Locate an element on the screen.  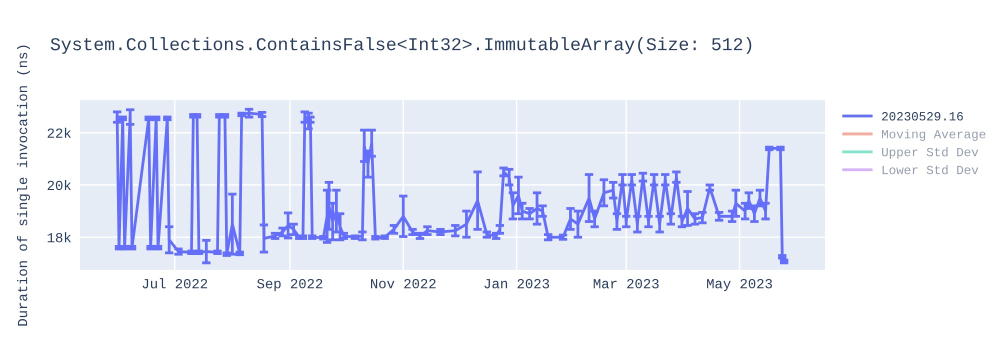
x-tick-label: Nov 2022 is located at coordinates (403, 283).